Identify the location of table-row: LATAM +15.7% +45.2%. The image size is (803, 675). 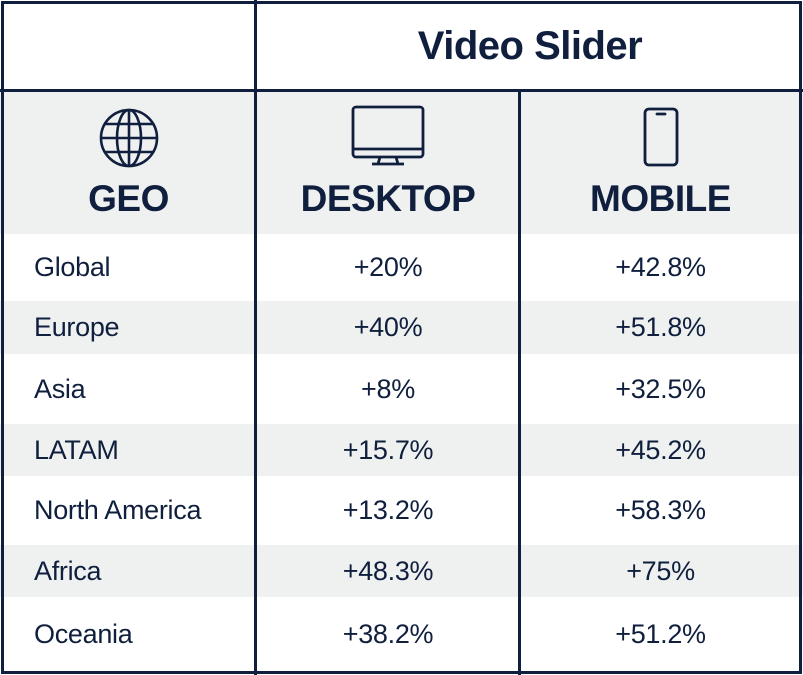
(401, 450).